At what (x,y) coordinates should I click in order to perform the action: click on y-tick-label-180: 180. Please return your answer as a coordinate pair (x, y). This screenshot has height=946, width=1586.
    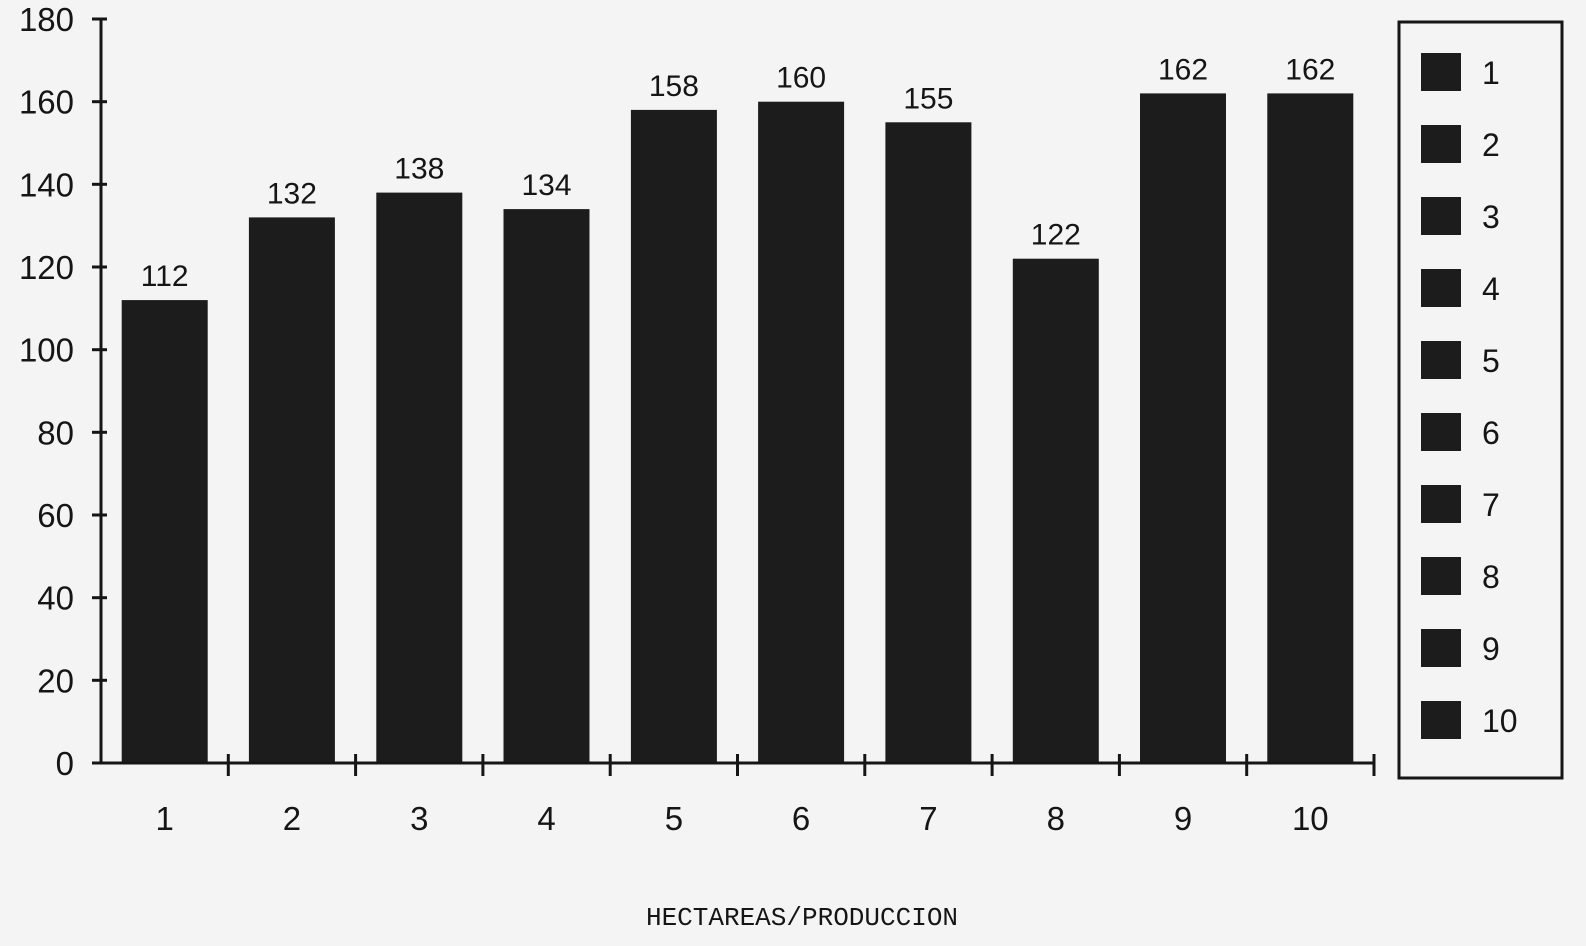
    Looking at the image, I should click on (46, 19).